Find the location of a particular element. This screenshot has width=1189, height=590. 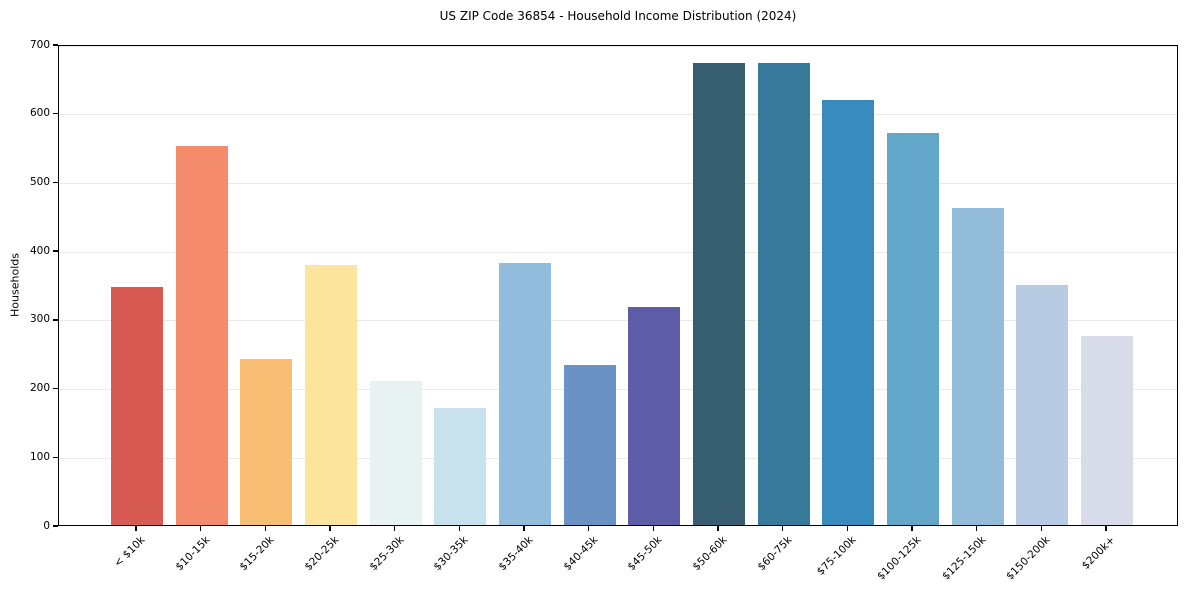

y-tick-label: 600 is located at coordinates (39, 113).